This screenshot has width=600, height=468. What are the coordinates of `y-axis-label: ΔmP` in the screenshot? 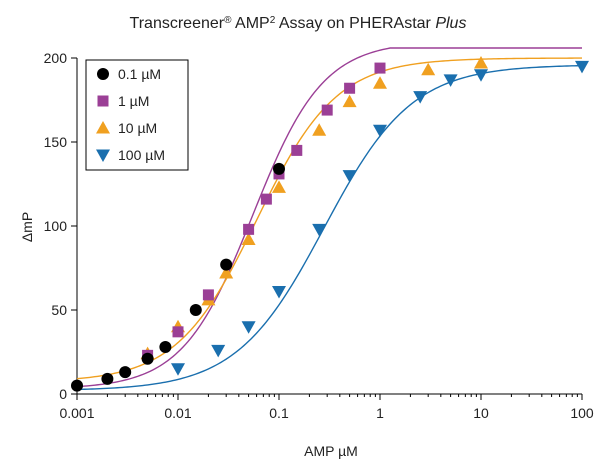 It's located at (27, 227).